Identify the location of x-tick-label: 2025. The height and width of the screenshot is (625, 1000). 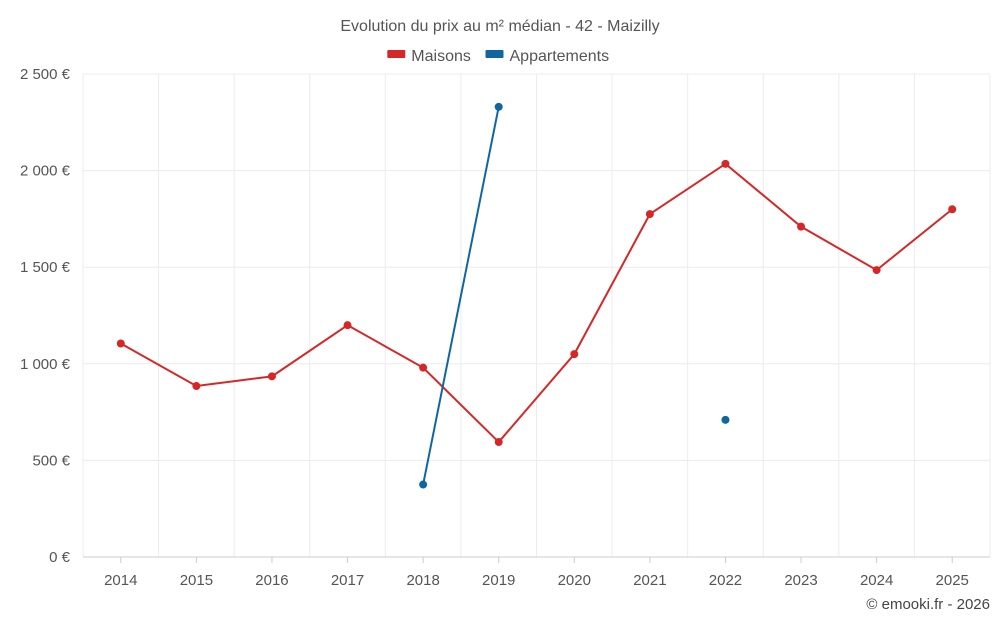
(952, 580).